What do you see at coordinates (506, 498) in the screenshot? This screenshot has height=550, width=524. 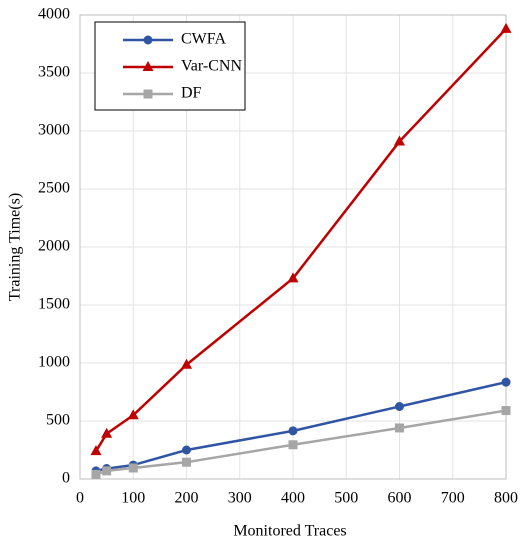 I see `x-tick-label: 800` at bounding box center [506, 498].